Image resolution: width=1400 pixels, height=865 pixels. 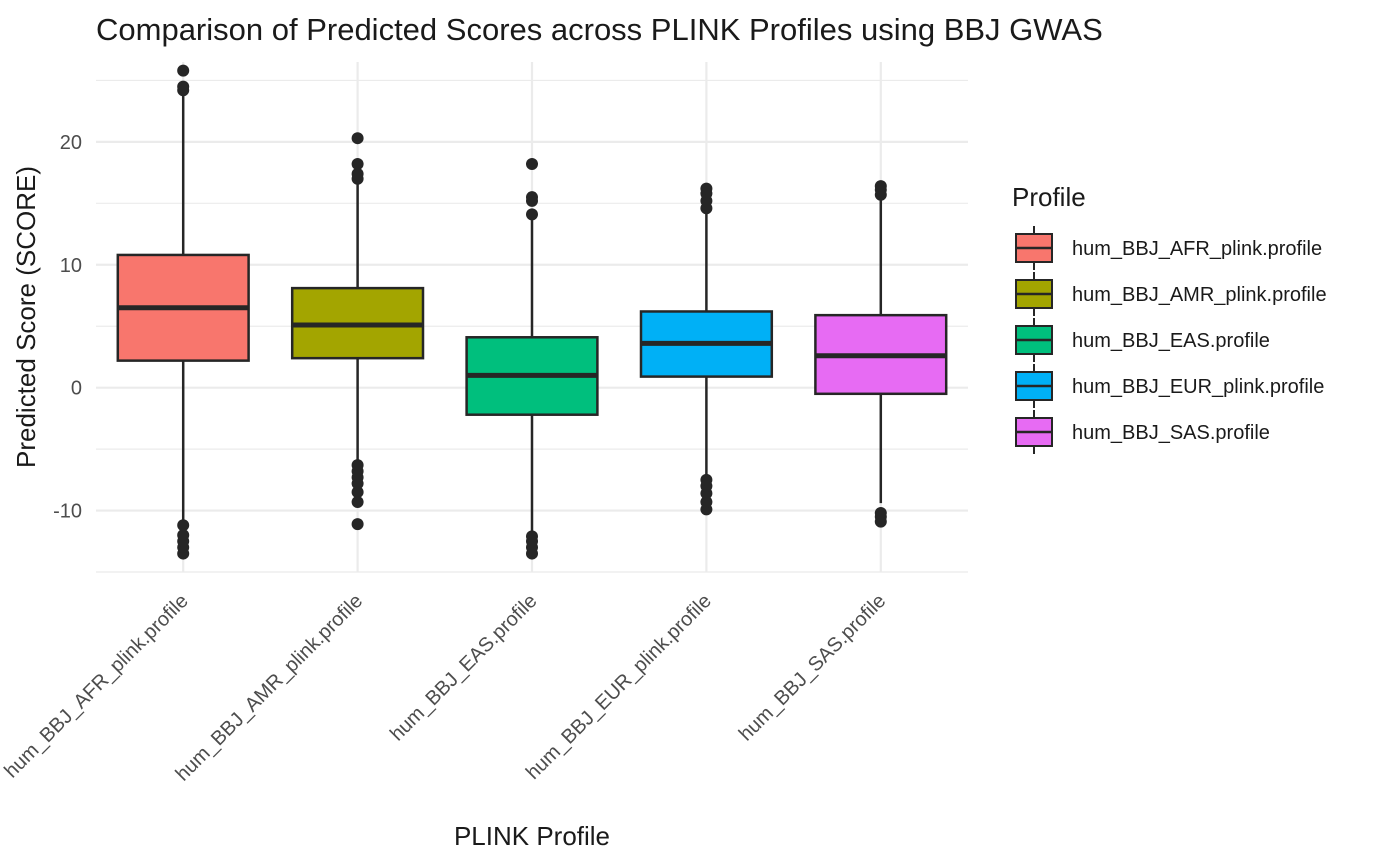 I want to click on legend-item: hum_BBJ_EUR_plink.profile, so click(x=1169, y=386).